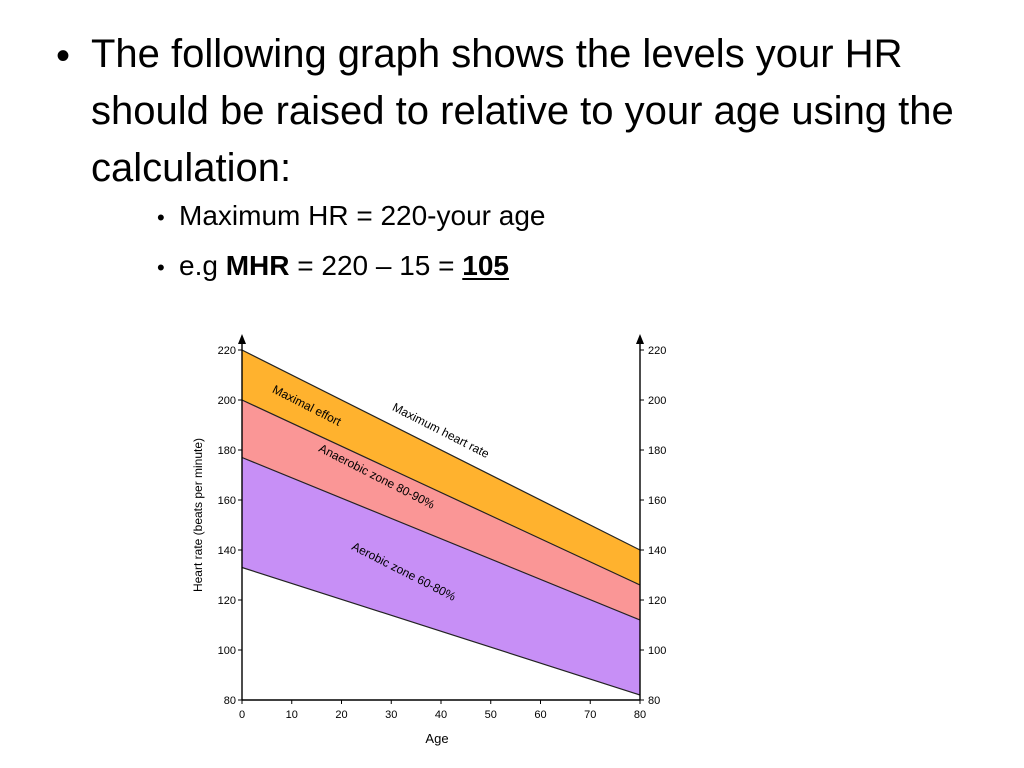 This screenshot has height=768, width=1024. I want to click on y-axis-left-arrow-icon, so click(242, 339).